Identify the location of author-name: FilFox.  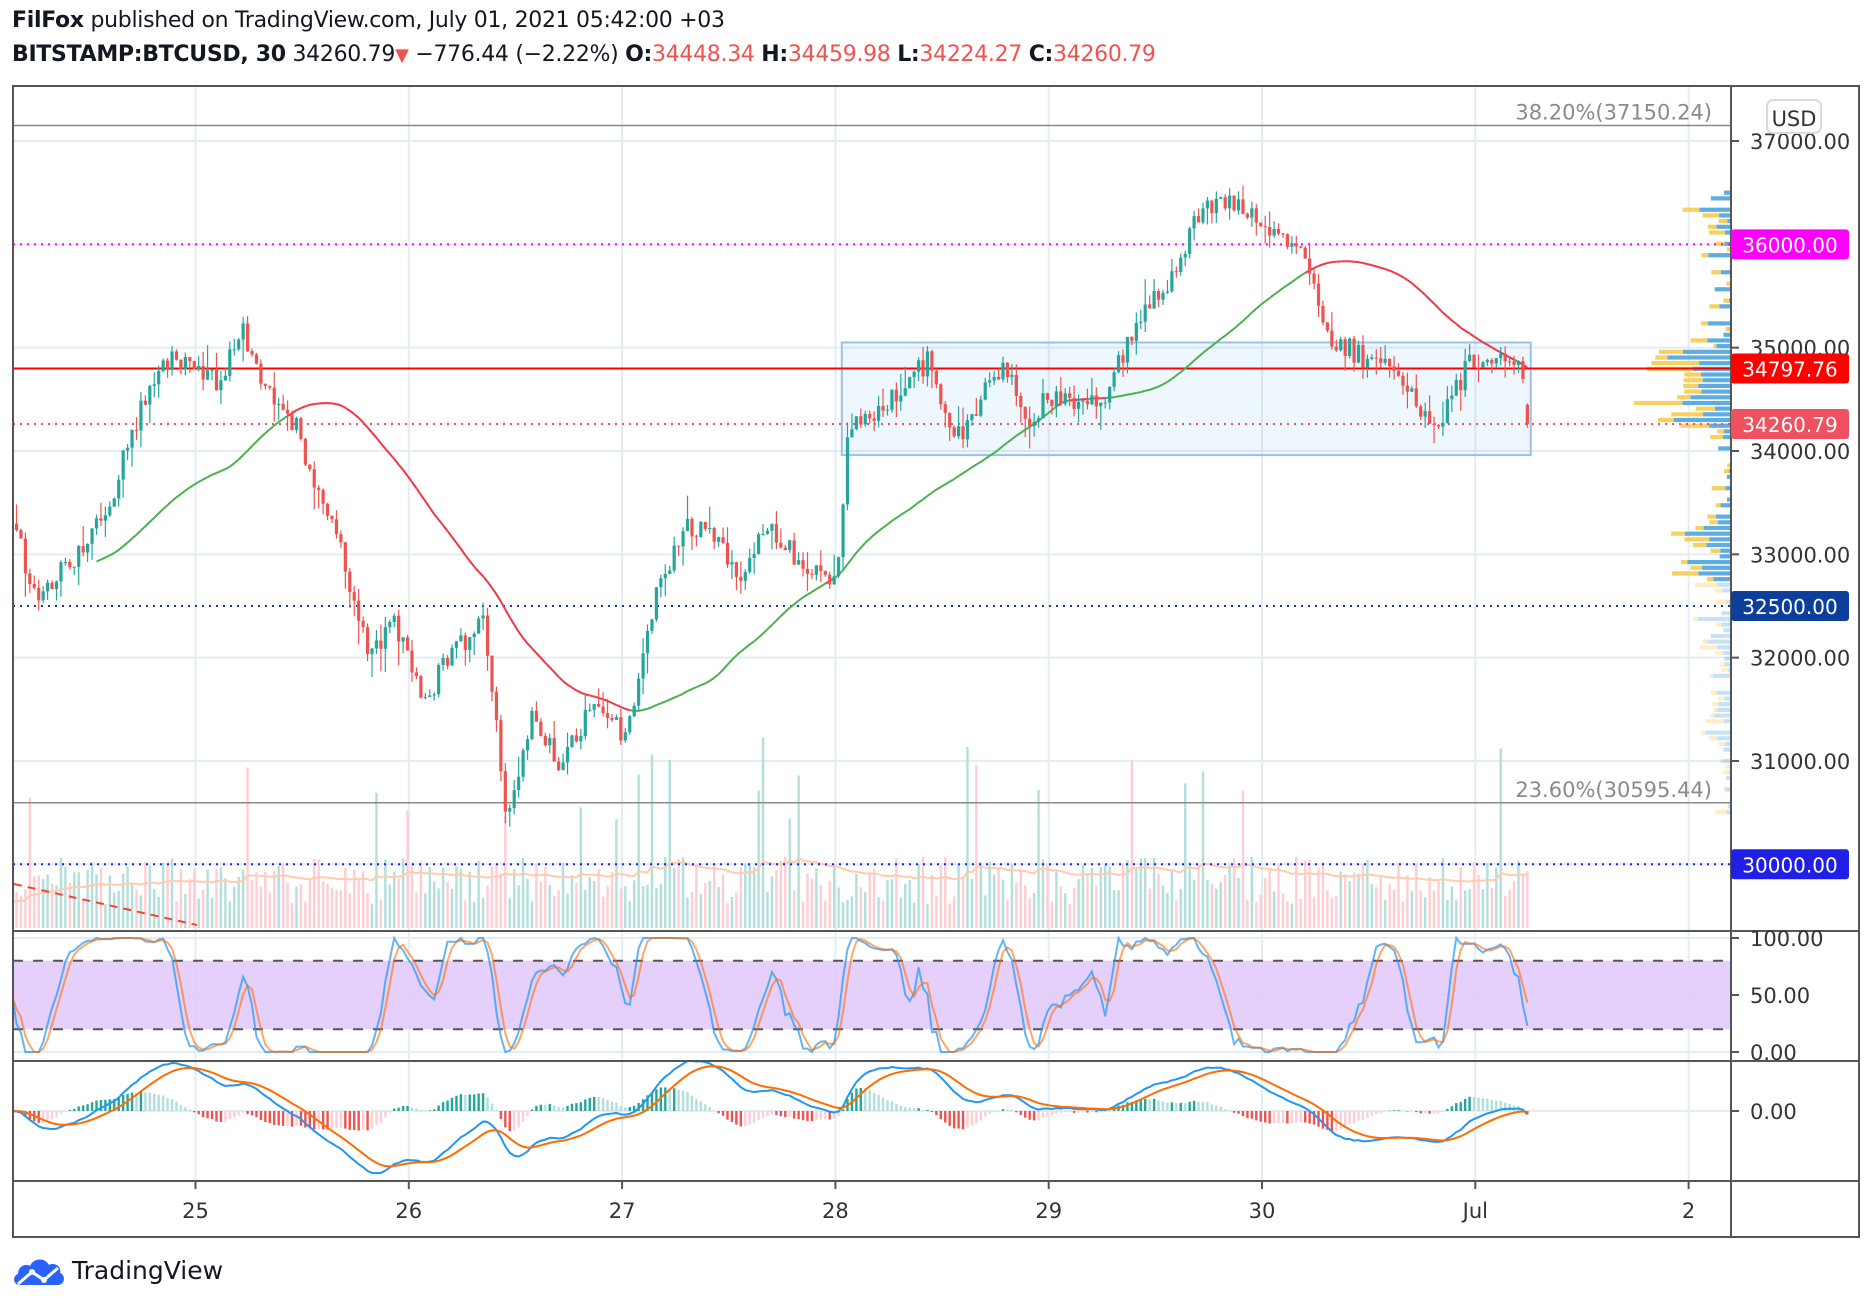
(48, 20).